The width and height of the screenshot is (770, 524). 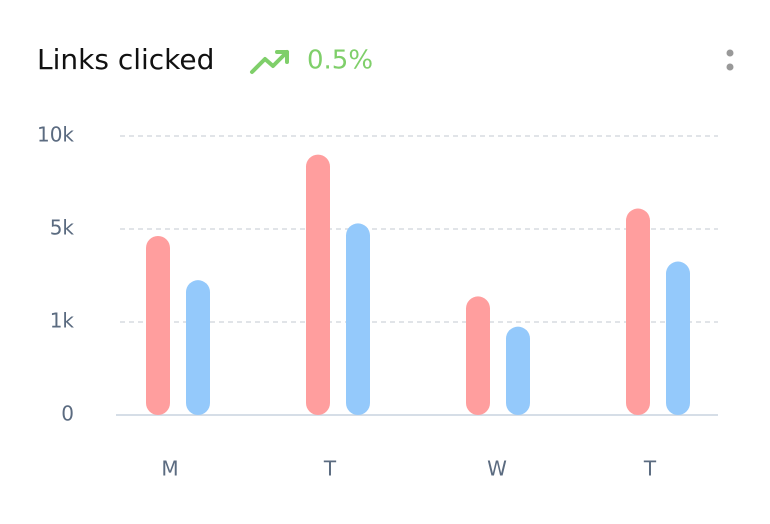 What do you see at coordinates (169, 469) in the screenshot?
I see `x-tick-label: M` at bounding box center [169, 469].